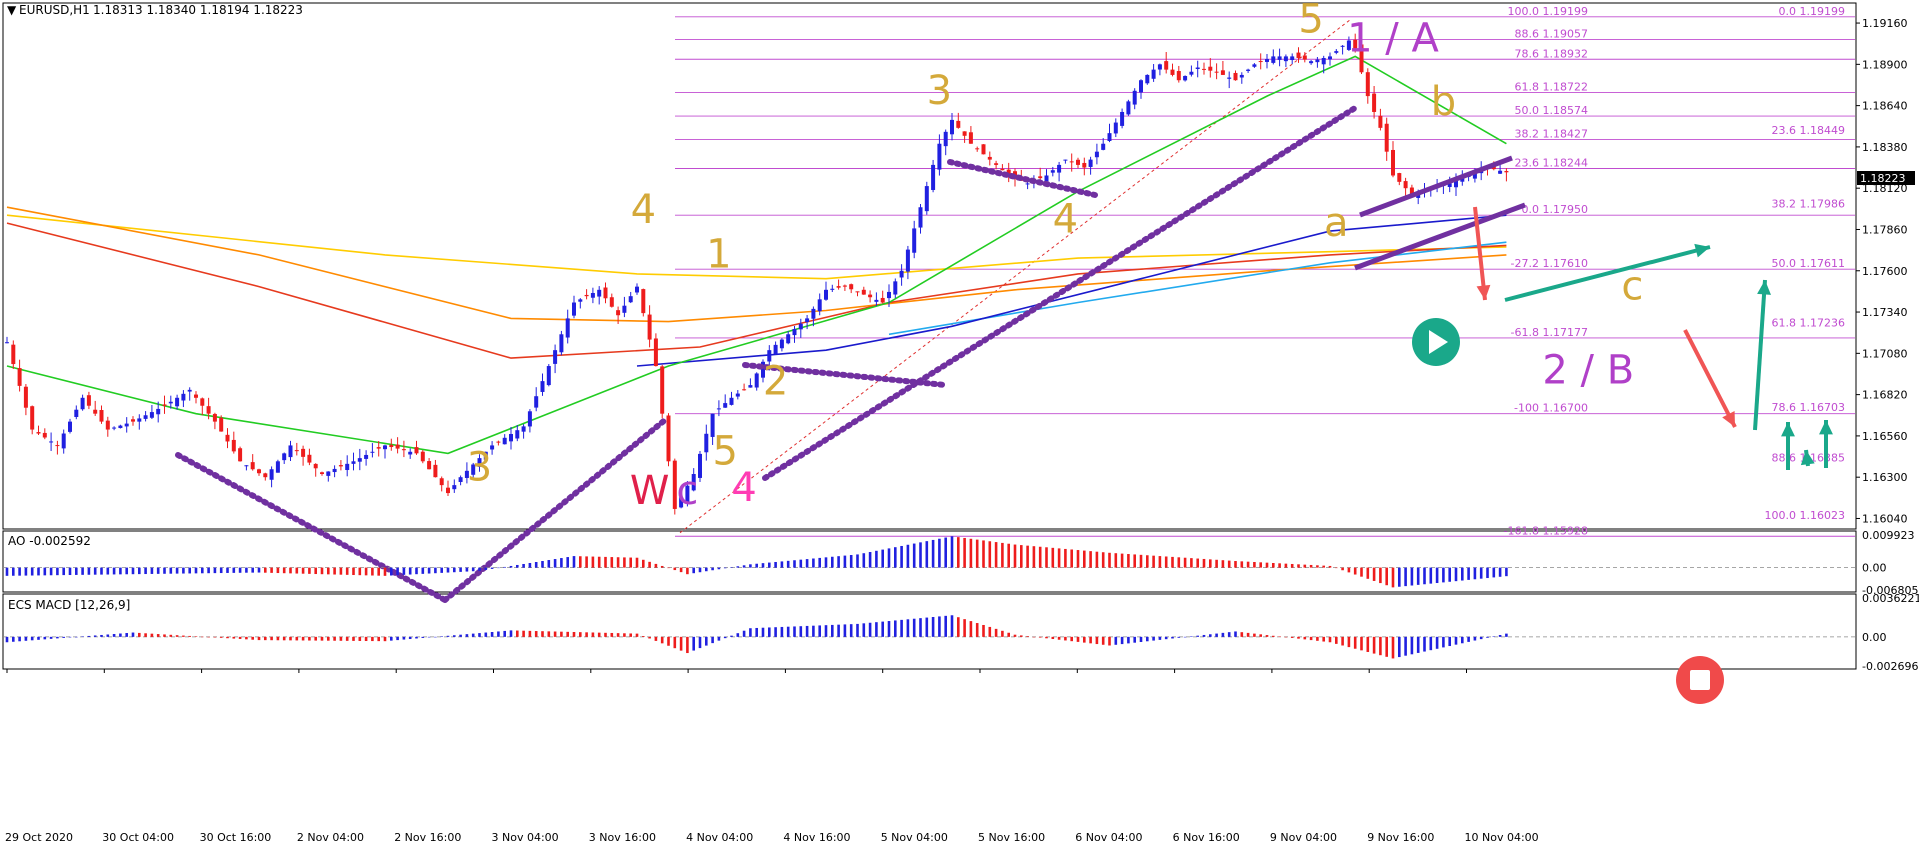 This screenshot has width=1919, height=846. Describe the element at coordinates (12, 10) in the screenshot. I see `dropdown-arrow-icon: ▼` at that location.